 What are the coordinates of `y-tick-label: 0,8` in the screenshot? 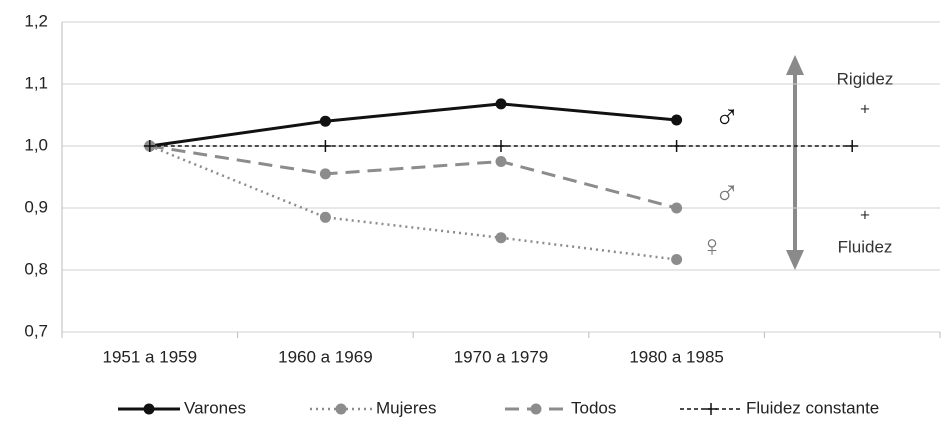 It's located at (36, 268).